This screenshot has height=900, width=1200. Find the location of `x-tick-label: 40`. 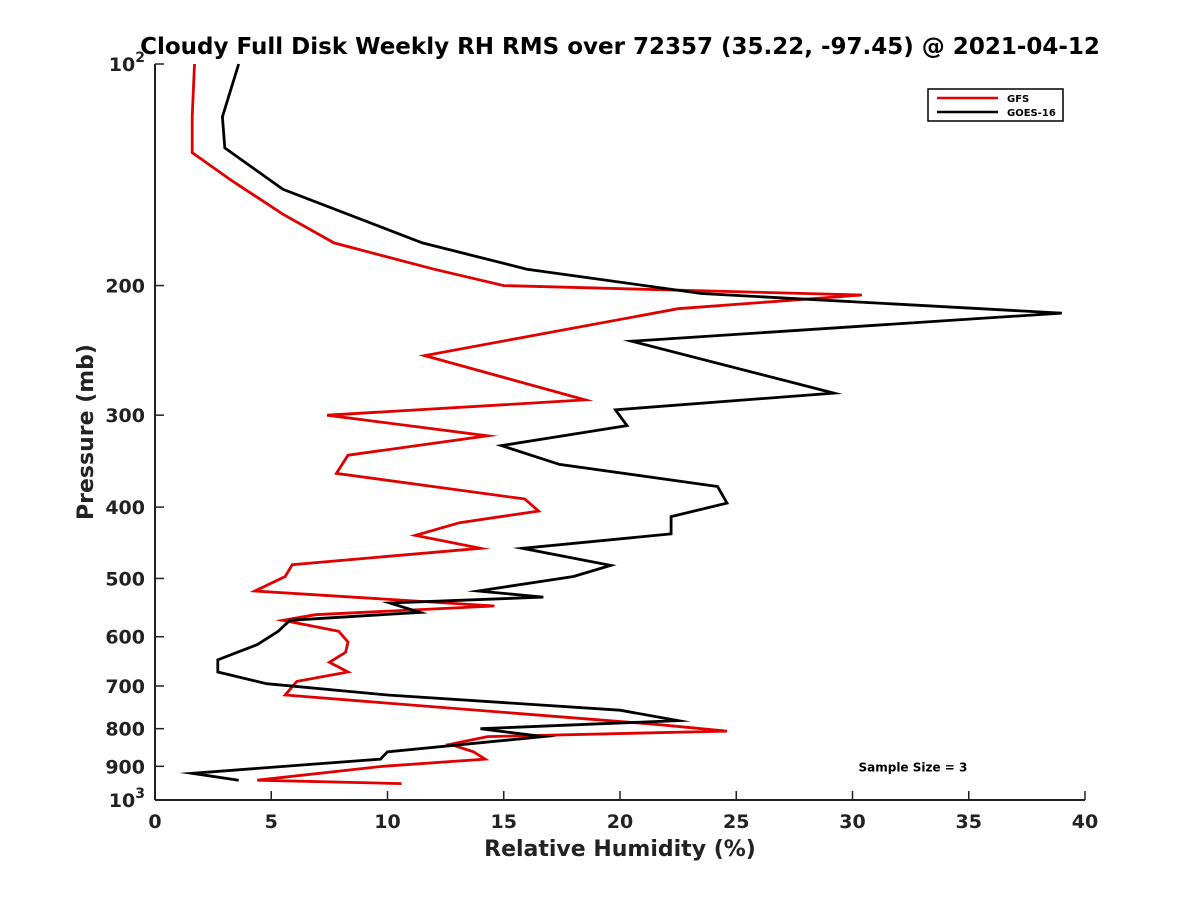

x-tick-label: 40 is located at coordinates (1085, 822).